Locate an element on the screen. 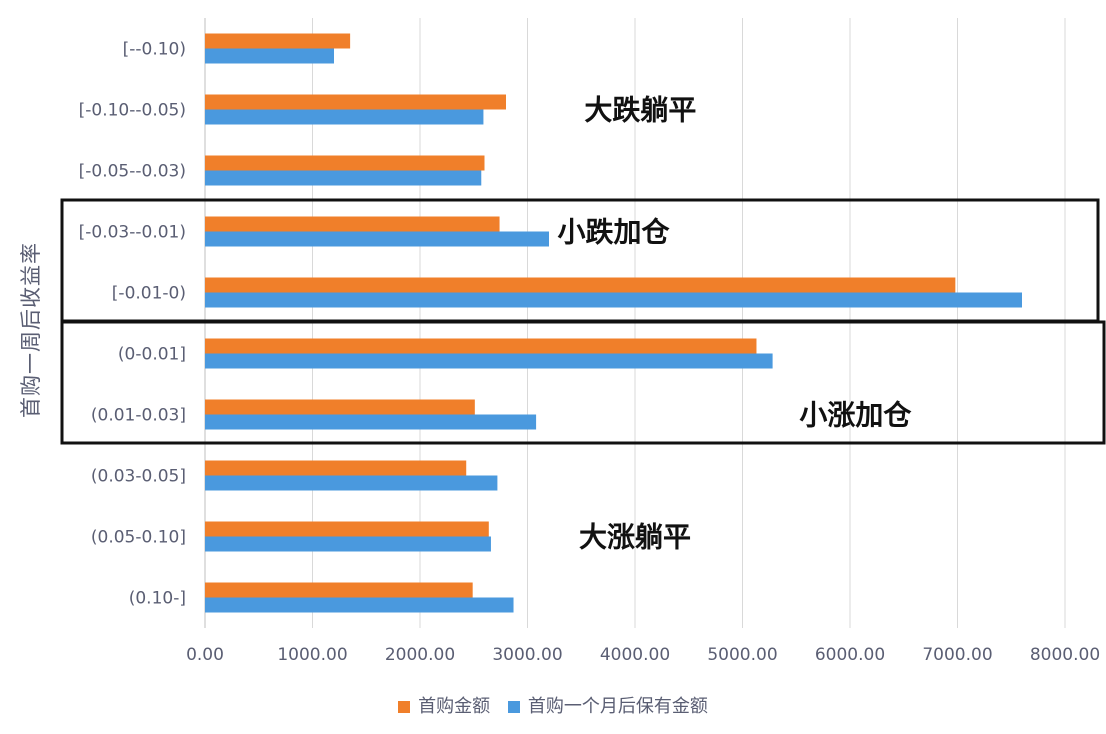  x-tick-label: 7000.00 is located at coordinates (957, 655).